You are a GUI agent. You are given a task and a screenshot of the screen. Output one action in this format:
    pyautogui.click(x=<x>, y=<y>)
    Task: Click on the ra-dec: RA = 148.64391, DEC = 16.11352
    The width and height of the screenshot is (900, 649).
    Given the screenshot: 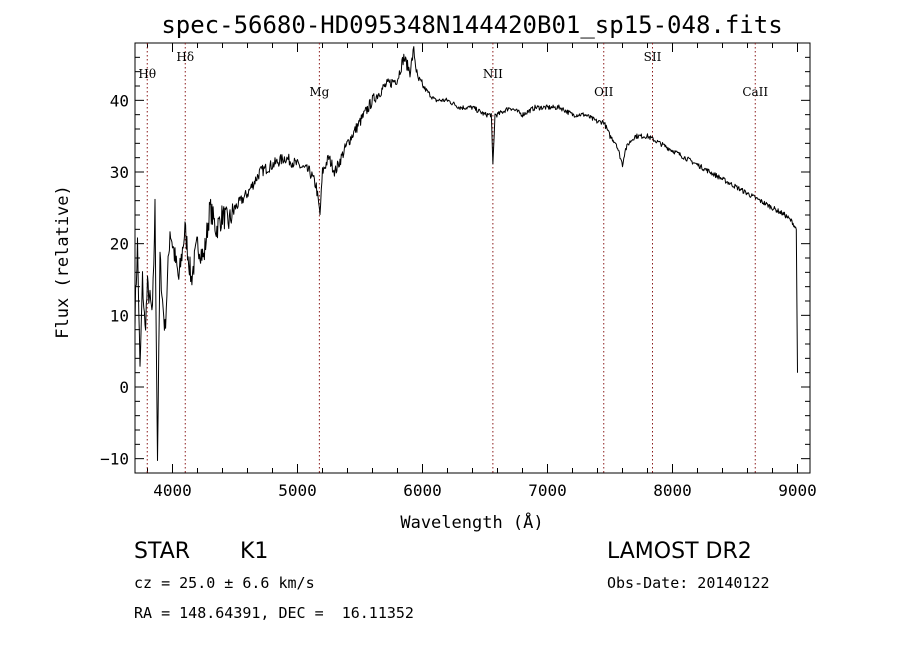 What is the action you would take?
    pyautogui.click(x=274, y=613)
    